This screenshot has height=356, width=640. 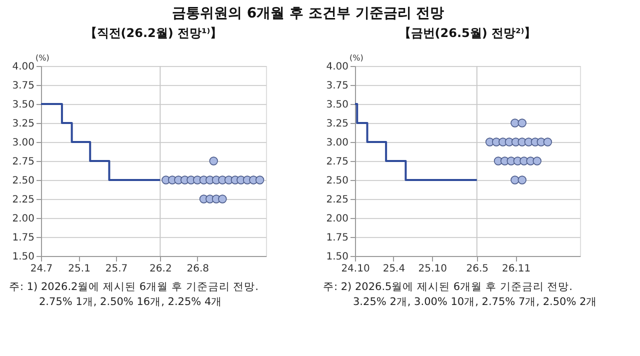 I want to click on chart-subtitle: 【금번(26.5월) 전망²⁾】, so click(x=467, y=33).